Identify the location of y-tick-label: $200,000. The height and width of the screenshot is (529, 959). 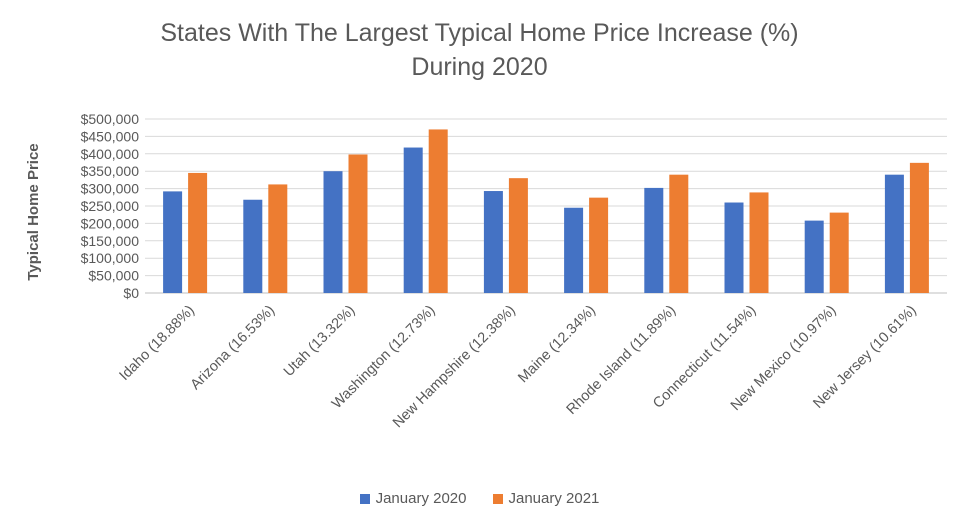
(110, 223).